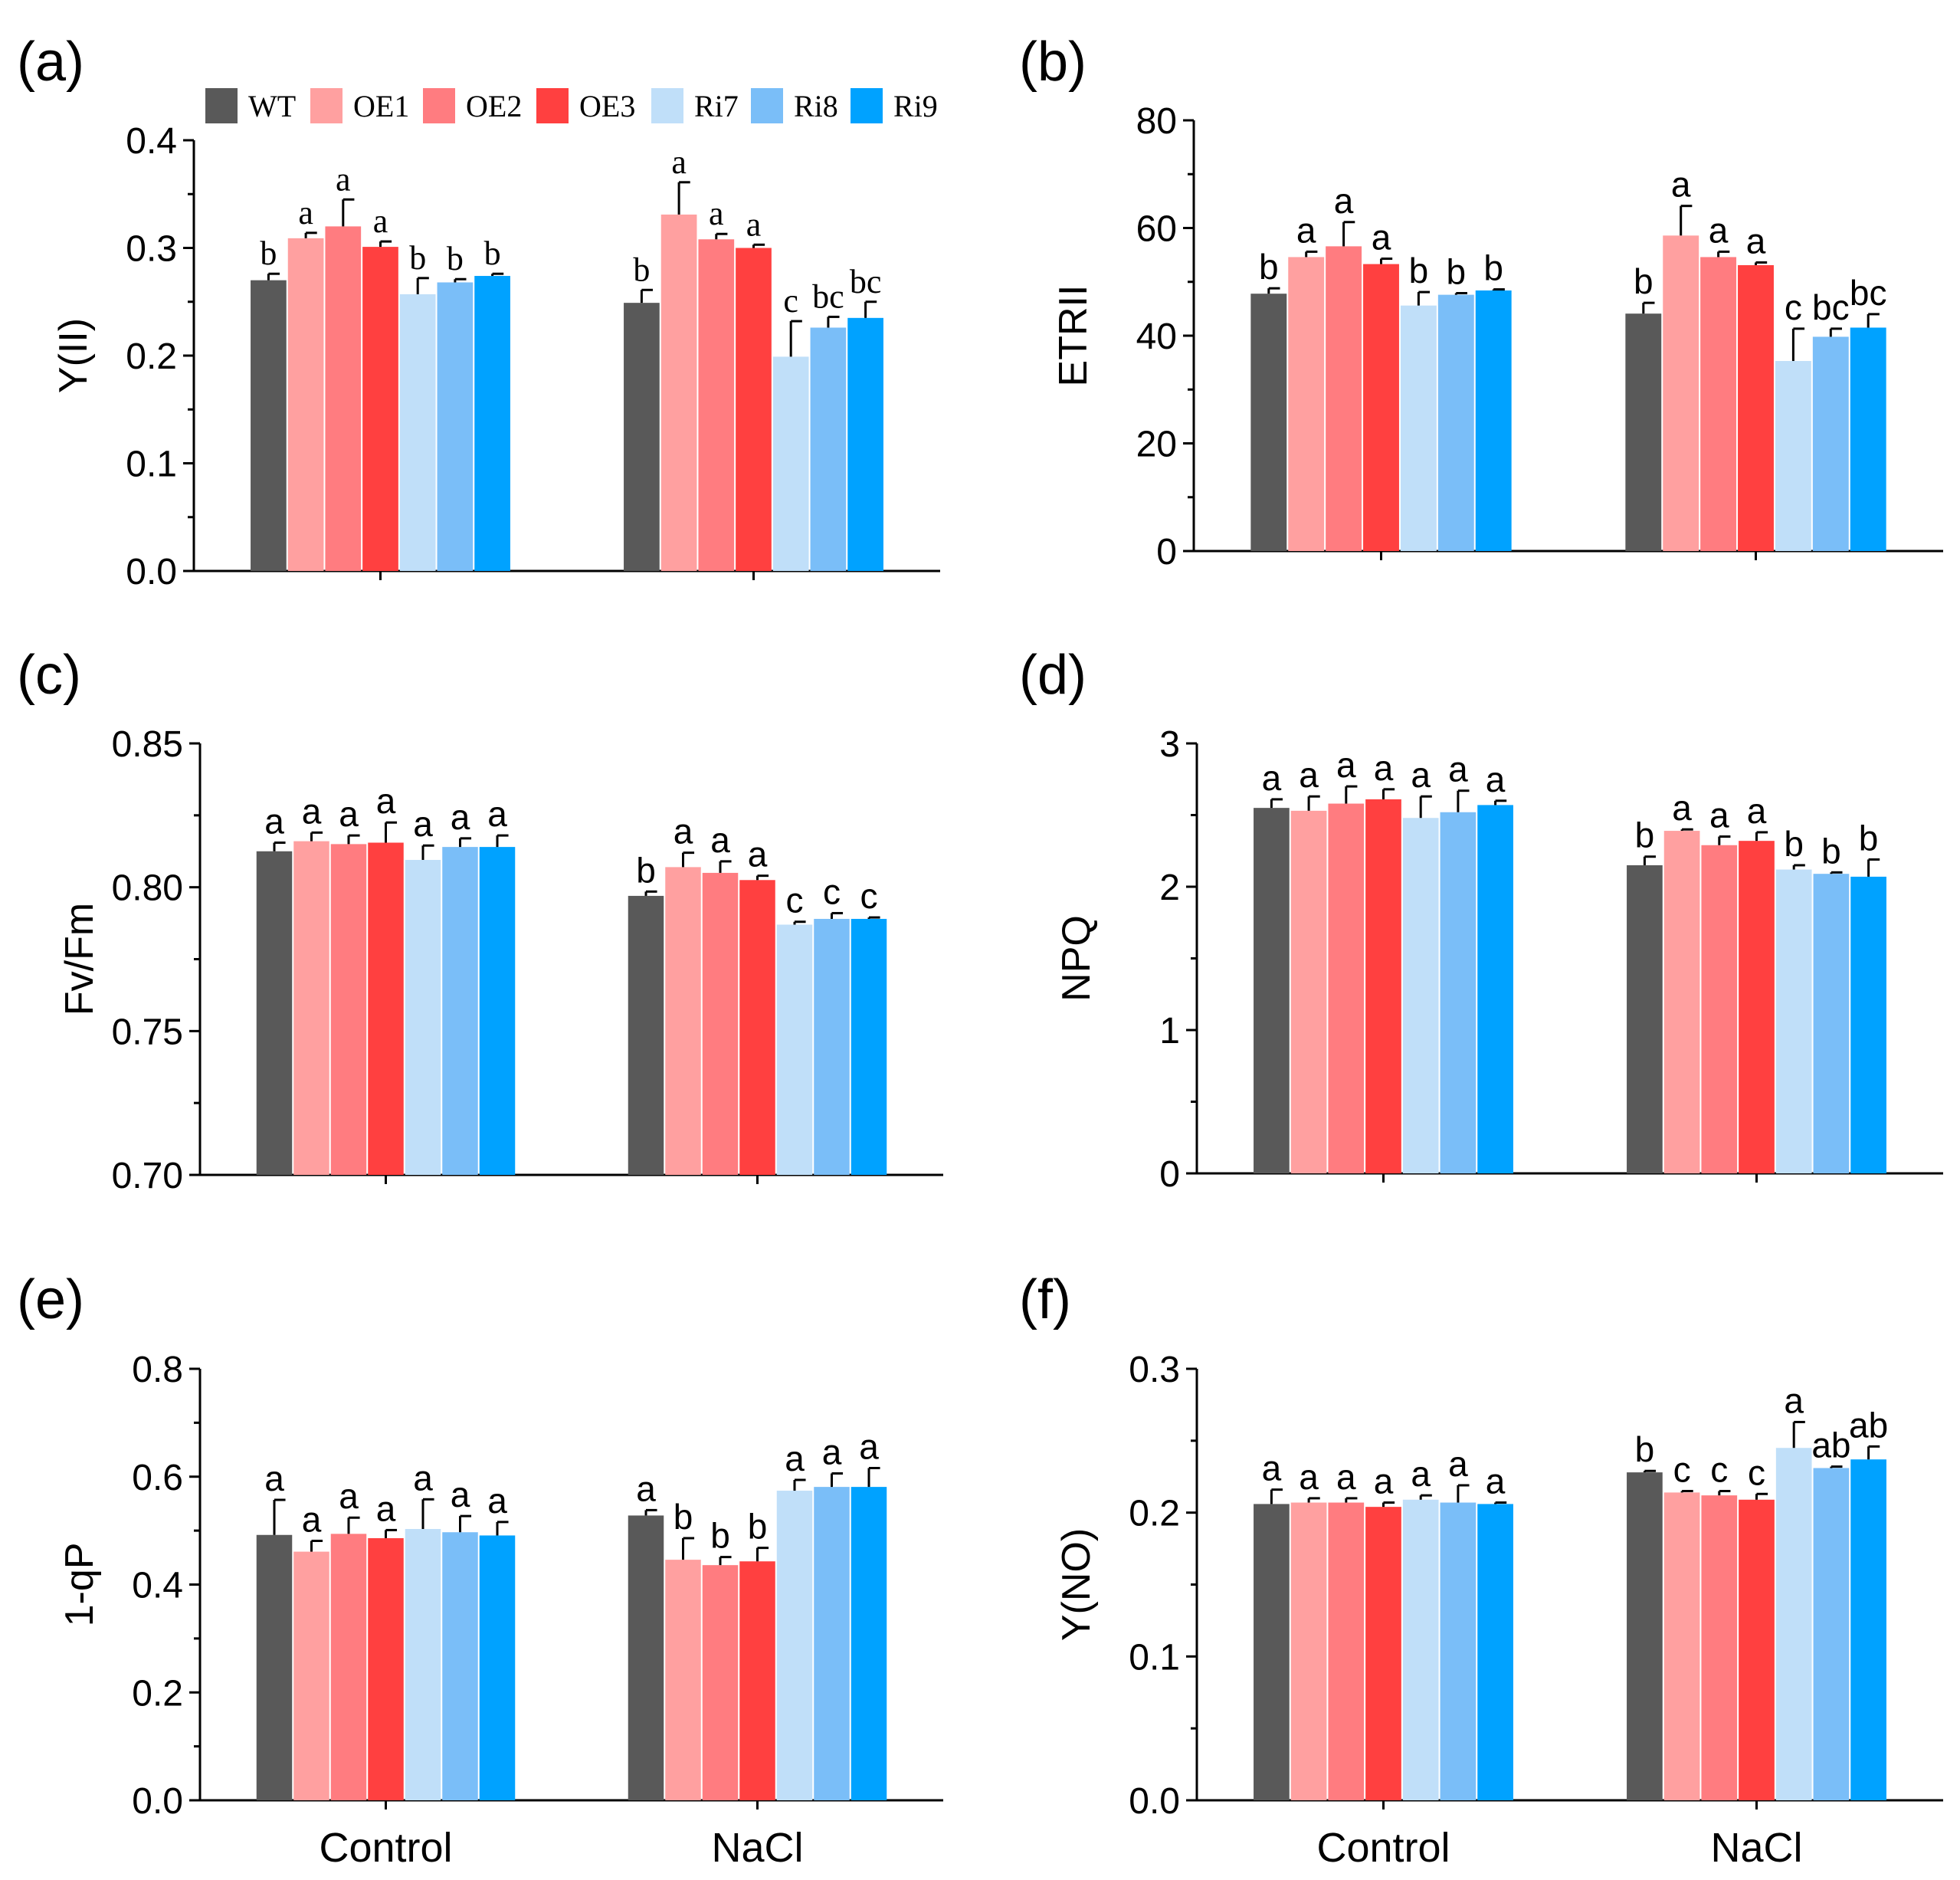 Image resolution: width=1960 pixels, height=1880 pixels. I want to click on y-tick-label: 40, so click(1156, 337).